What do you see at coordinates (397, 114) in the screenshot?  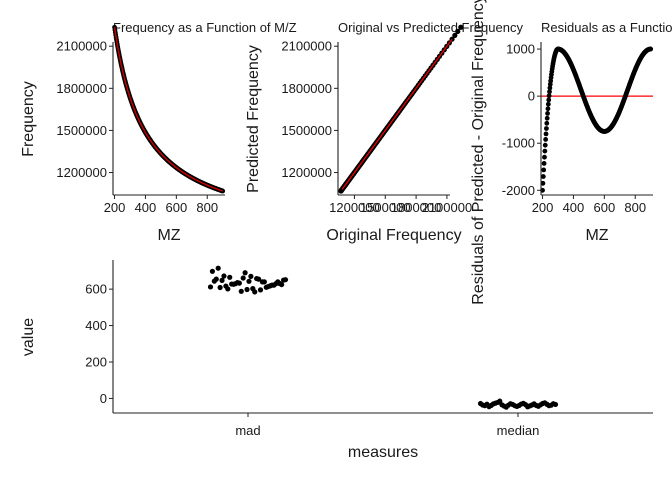 I see `identity-line` at bounding box center [397, 114].